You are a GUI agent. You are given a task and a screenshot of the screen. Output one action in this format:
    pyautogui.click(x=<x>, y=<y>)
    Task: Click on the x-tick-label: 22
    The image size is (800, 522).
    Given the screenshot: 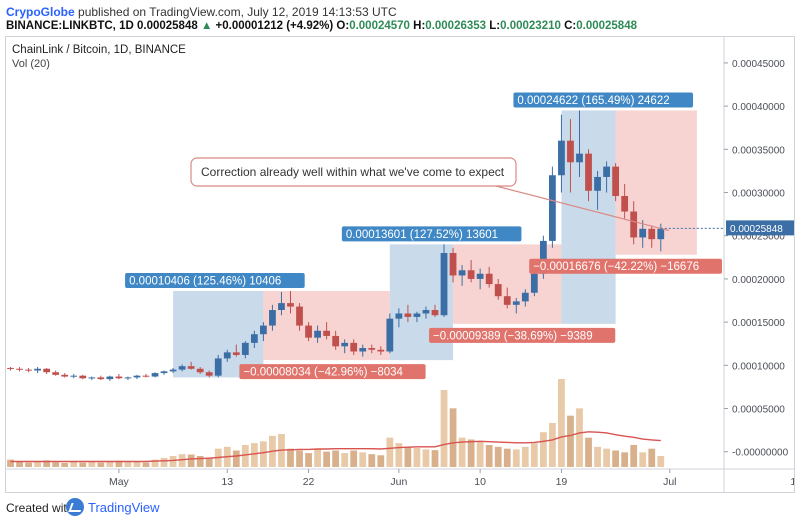 What is the action you would take?
    pyautogui.click(x=309, y=482)
    